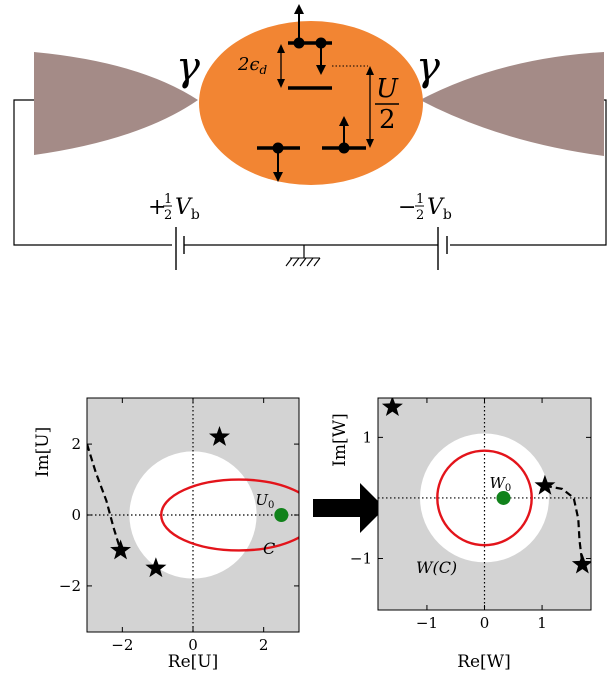 This screenshot has height=673, width=608. Describe the element at coordinates (229, 515) in the screenshot. I see `left-contour-c` at that location.